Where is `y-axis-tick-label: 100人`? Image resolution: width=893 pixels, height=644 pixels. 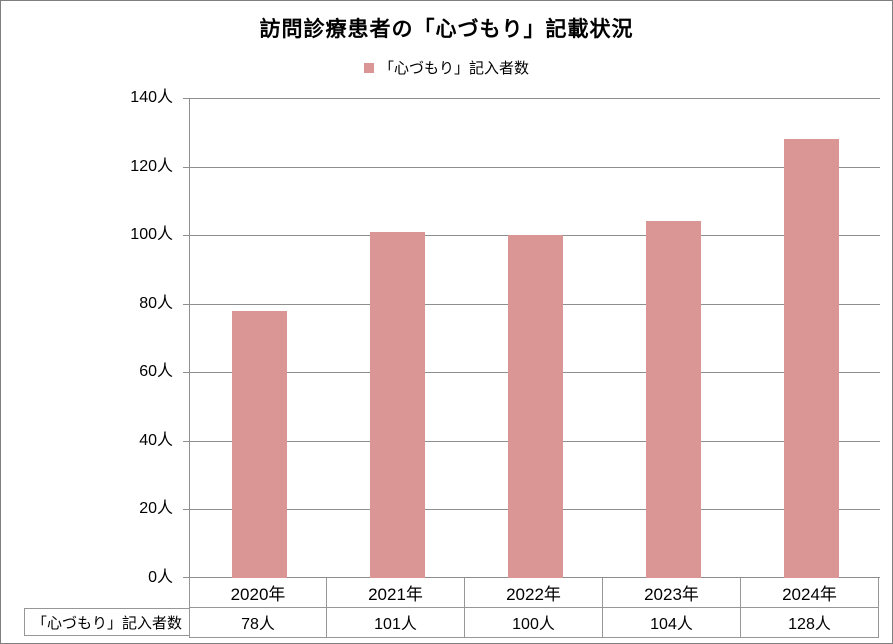 y-axis-tick-label: 100人 is located at coordinates (151, 234).